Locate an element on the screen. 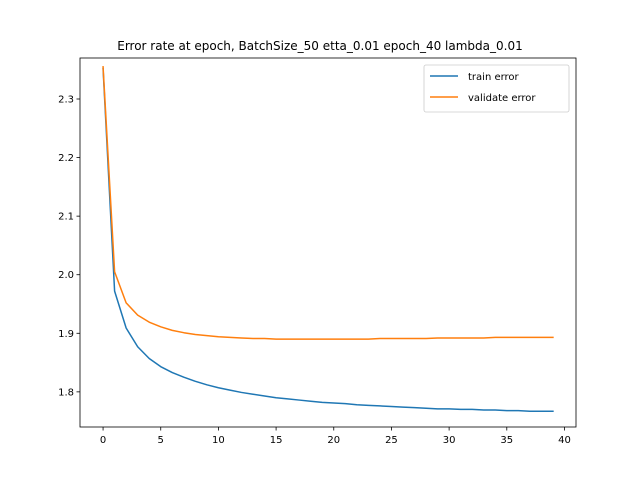 The image size is (640, 480). y-tick-label: 2.3 is located at coordinates (66, 100).